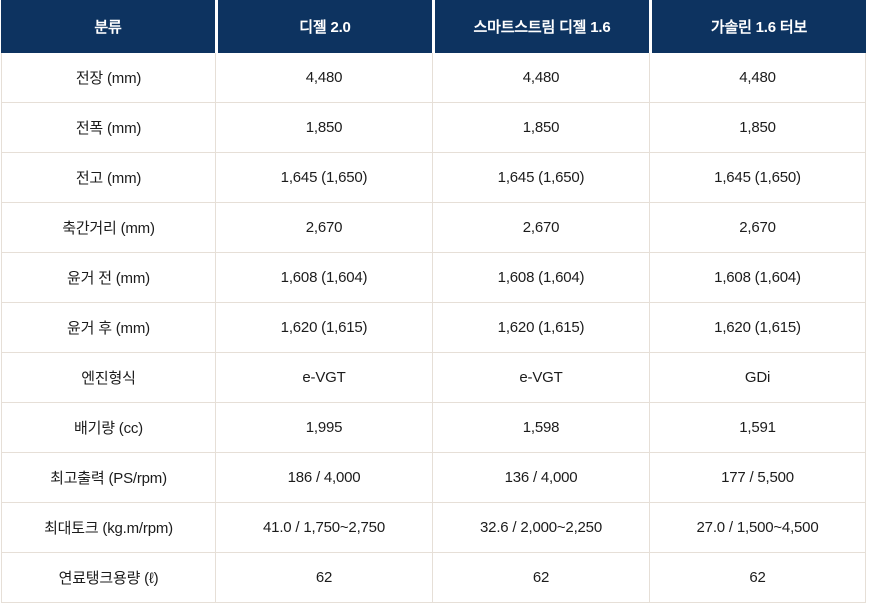 The width and height of the screenshot is (869, 610). Describe the element at coordinates (108, 528) in the screenshot. I see `row-label: 최대토크 (kg.m/rpm)` at that location.